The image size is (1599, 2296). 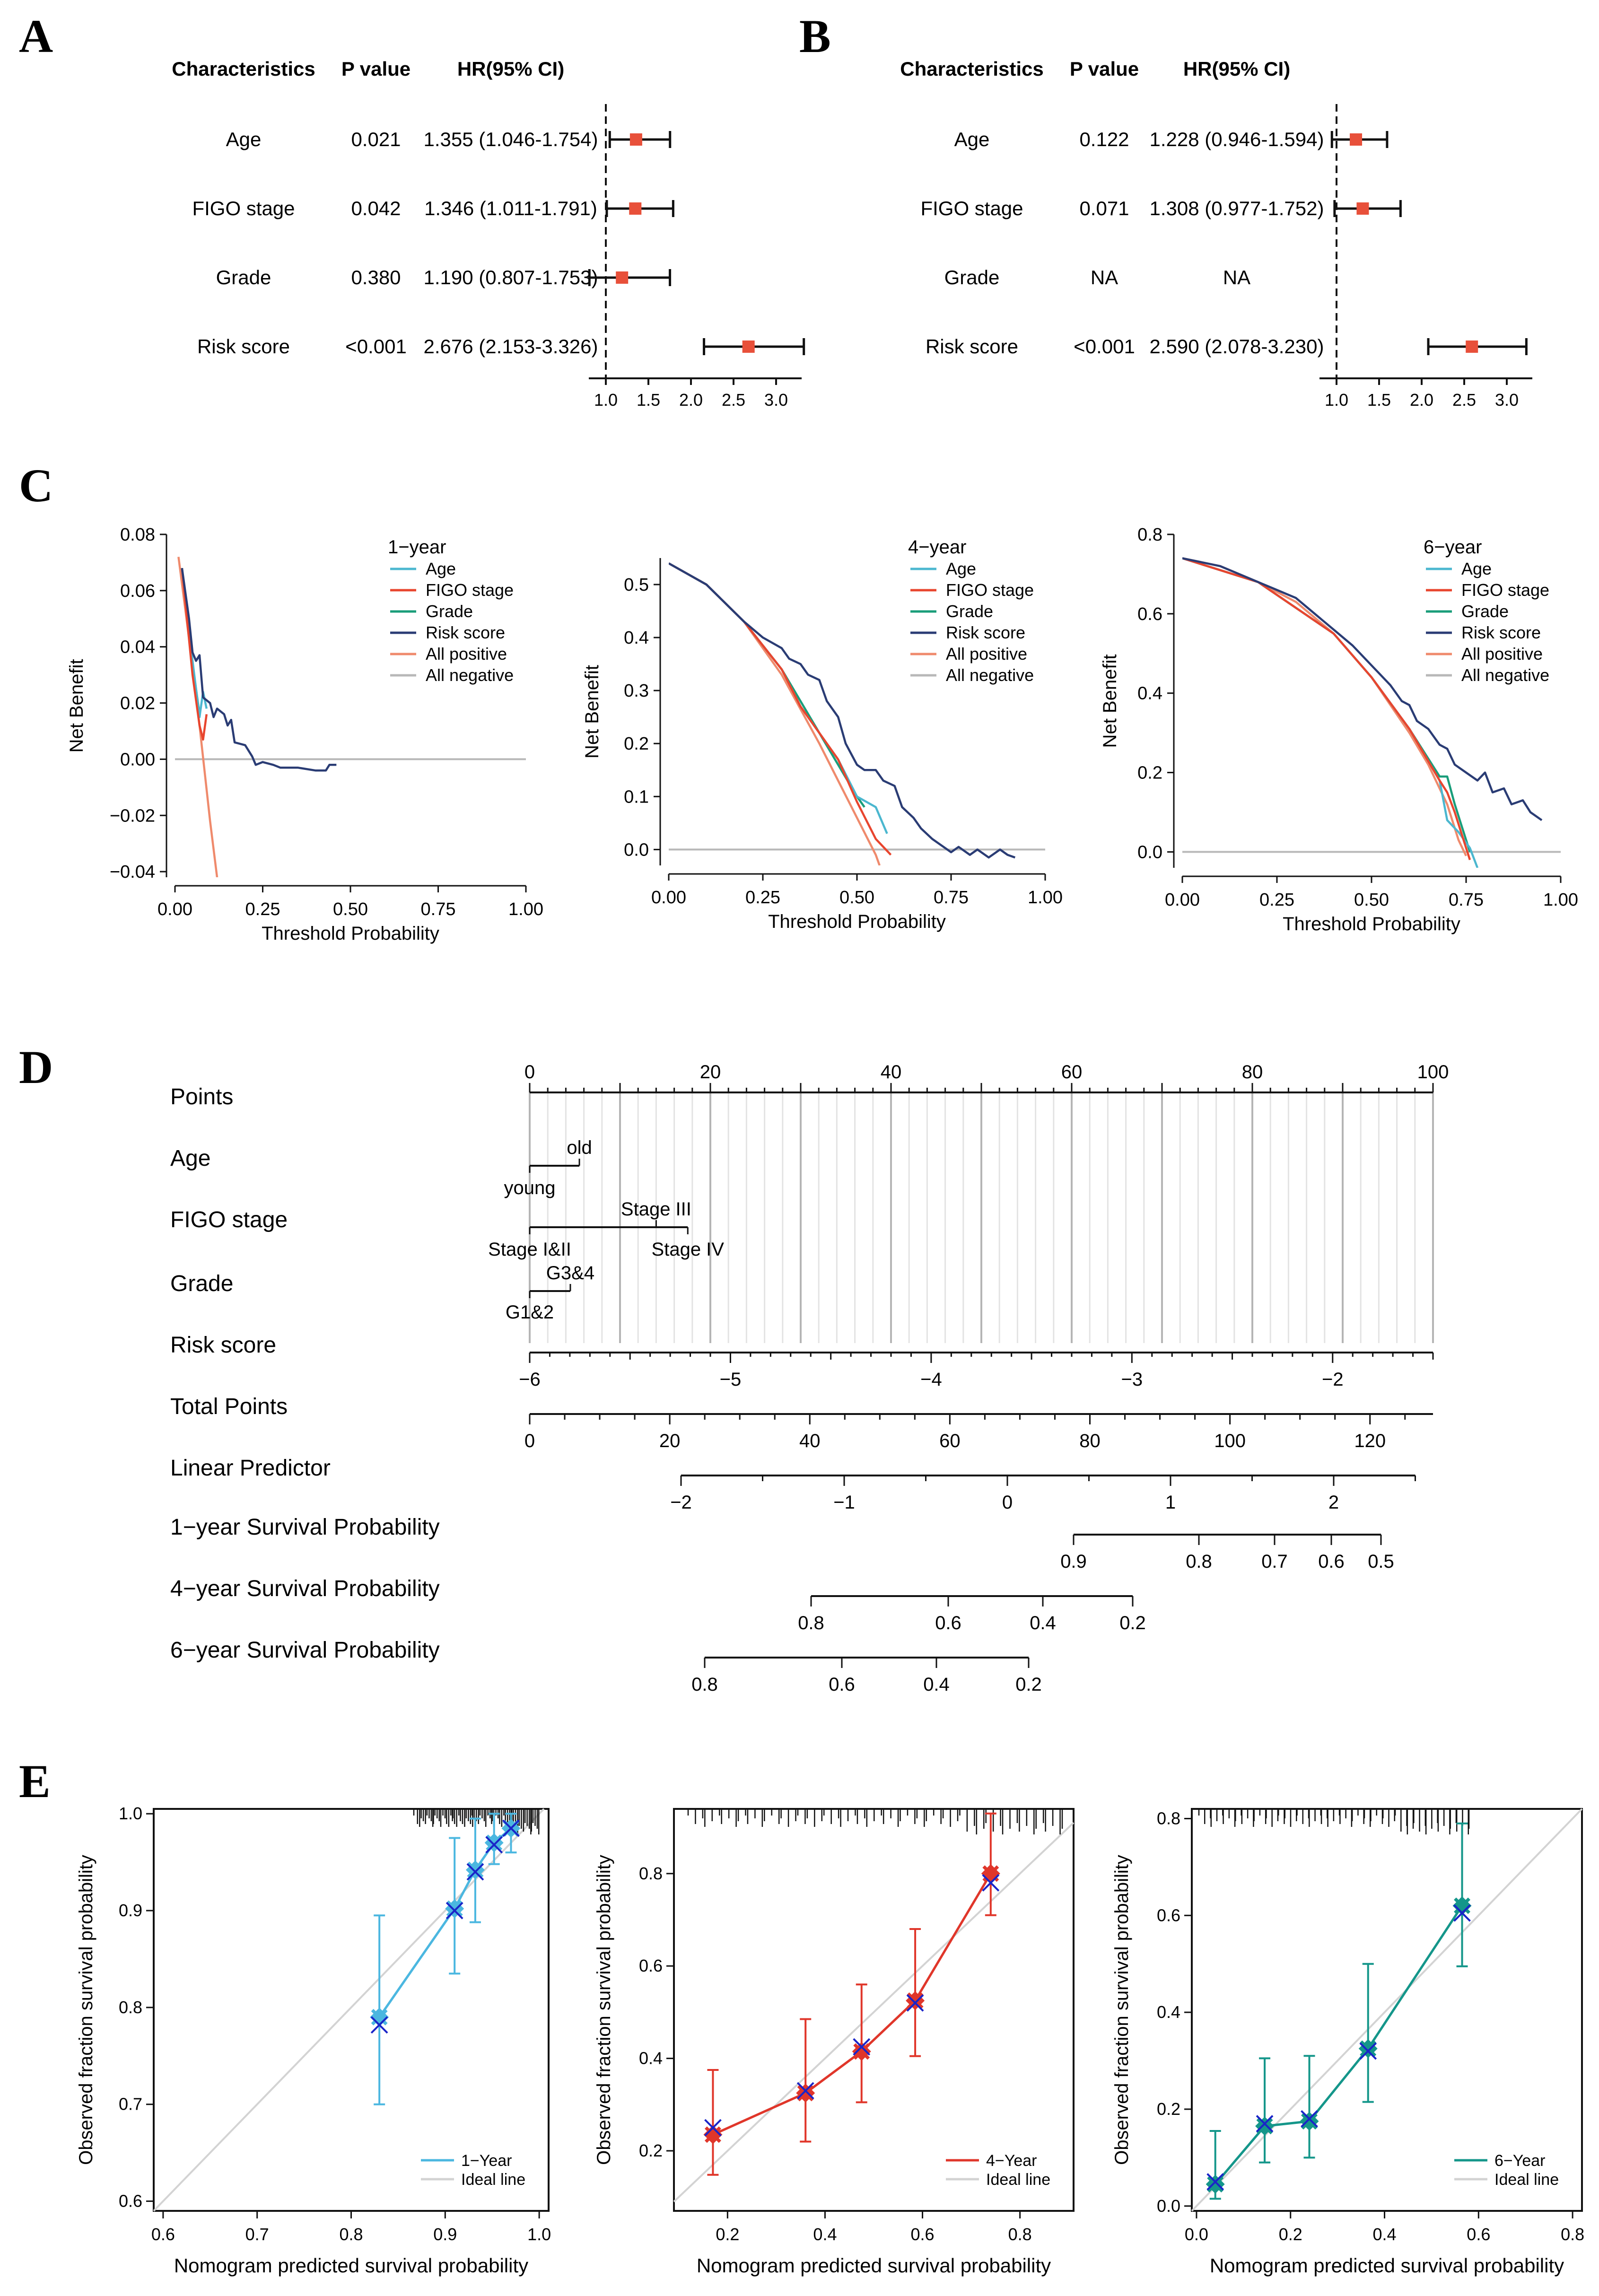 What do you see at coordinates (262, 909) in the screenshot?
I see `x-tick-label: 0.25` at bounding box center [262, 909].